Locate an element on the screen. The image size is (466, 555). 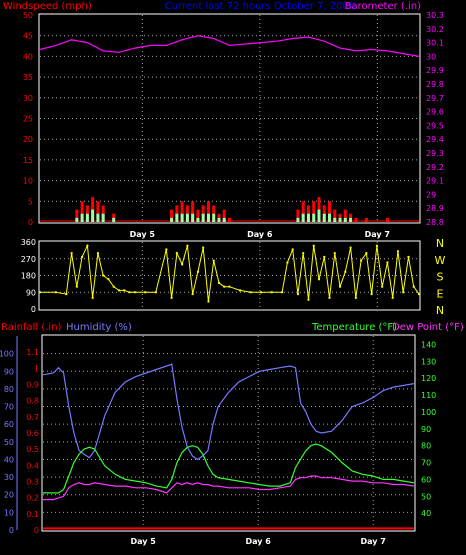
temperature-tick-label: 80 is located at coordinates (426, 446).